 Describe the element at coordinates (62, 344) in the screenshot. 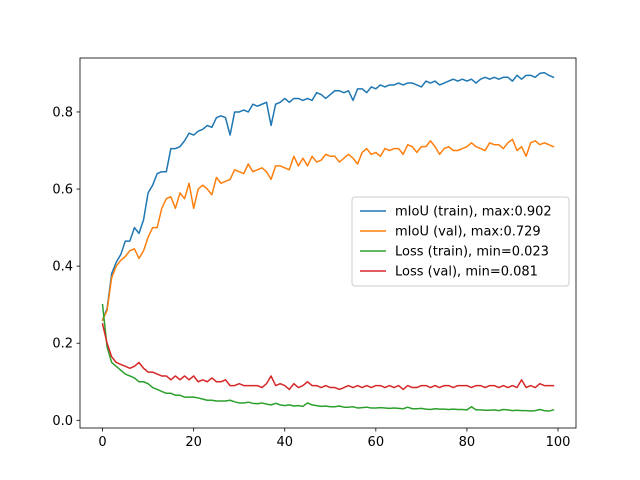

I see `y-tick-label-1: 0.2` at that location.